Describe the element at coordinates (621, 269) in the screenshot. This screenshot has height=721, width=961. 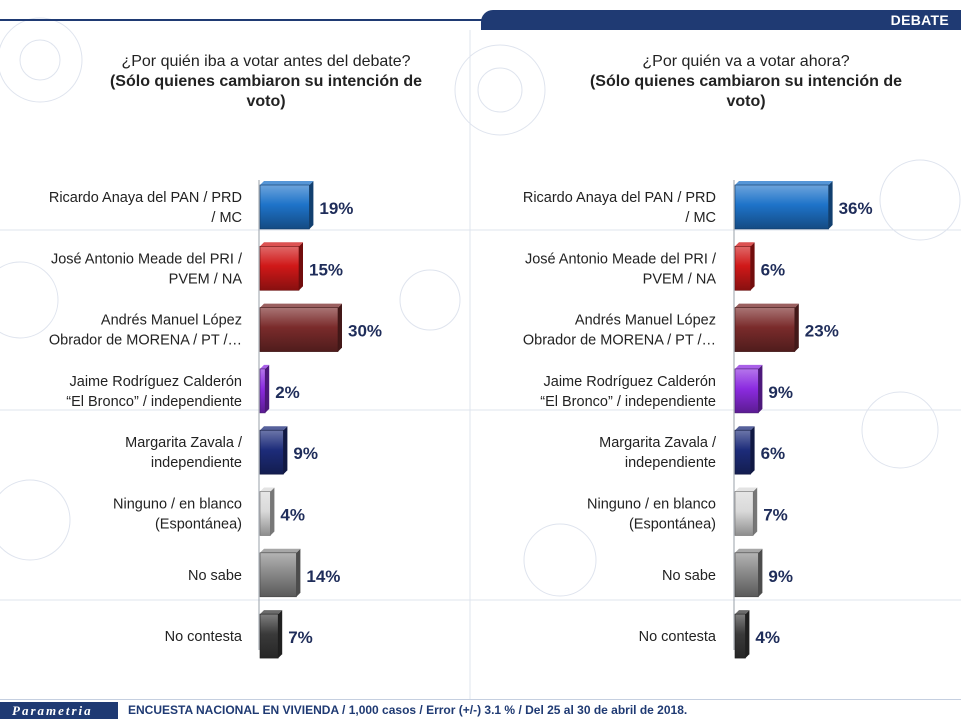
I see `right-category-label-2: José Antonio Meade del PRI / PVEM / NA` at that location.